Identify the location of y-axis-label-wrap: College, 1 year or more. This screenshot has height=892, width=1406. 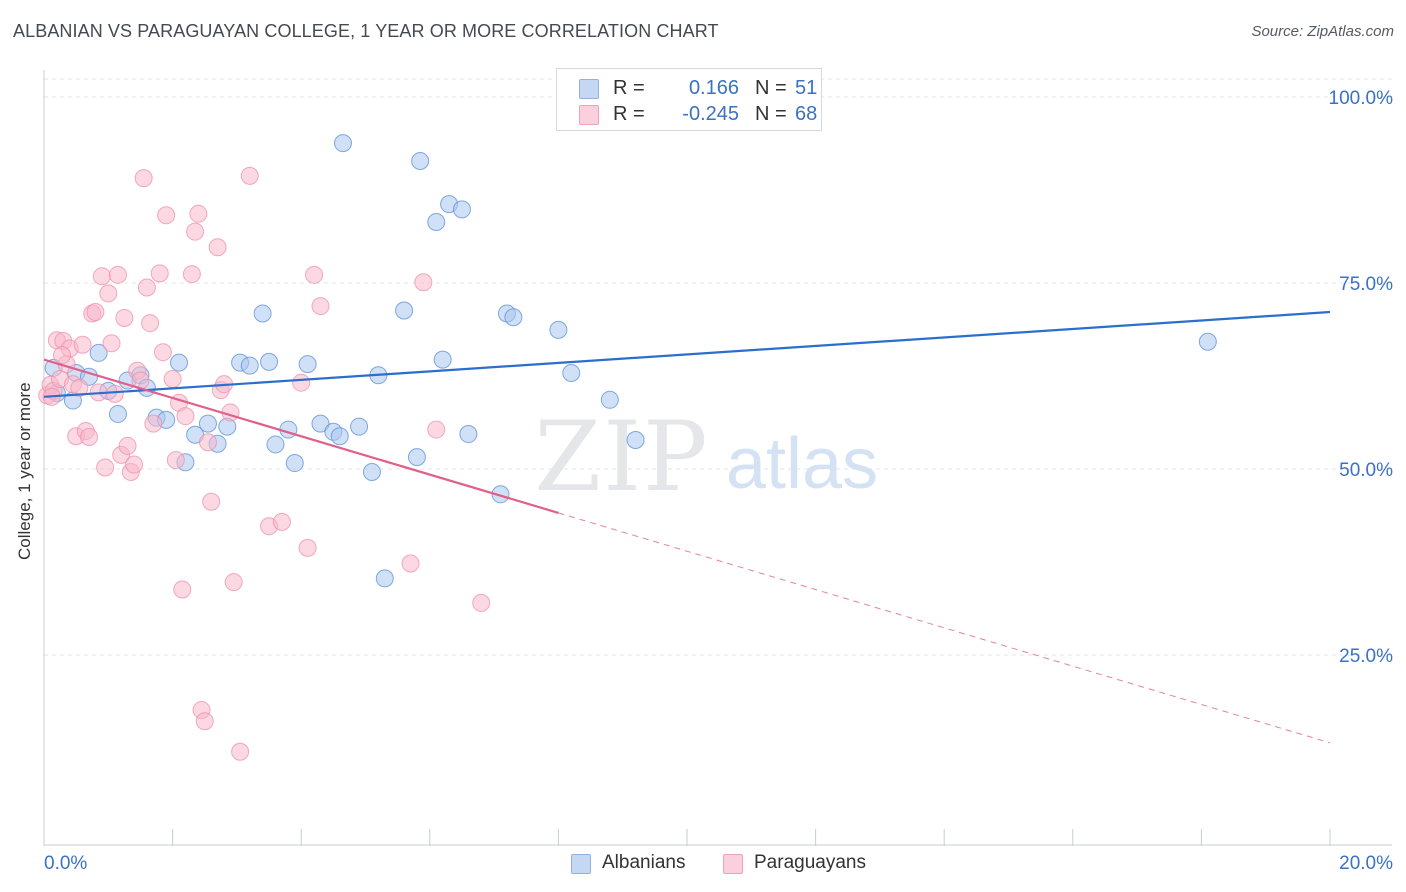
(25, 571).